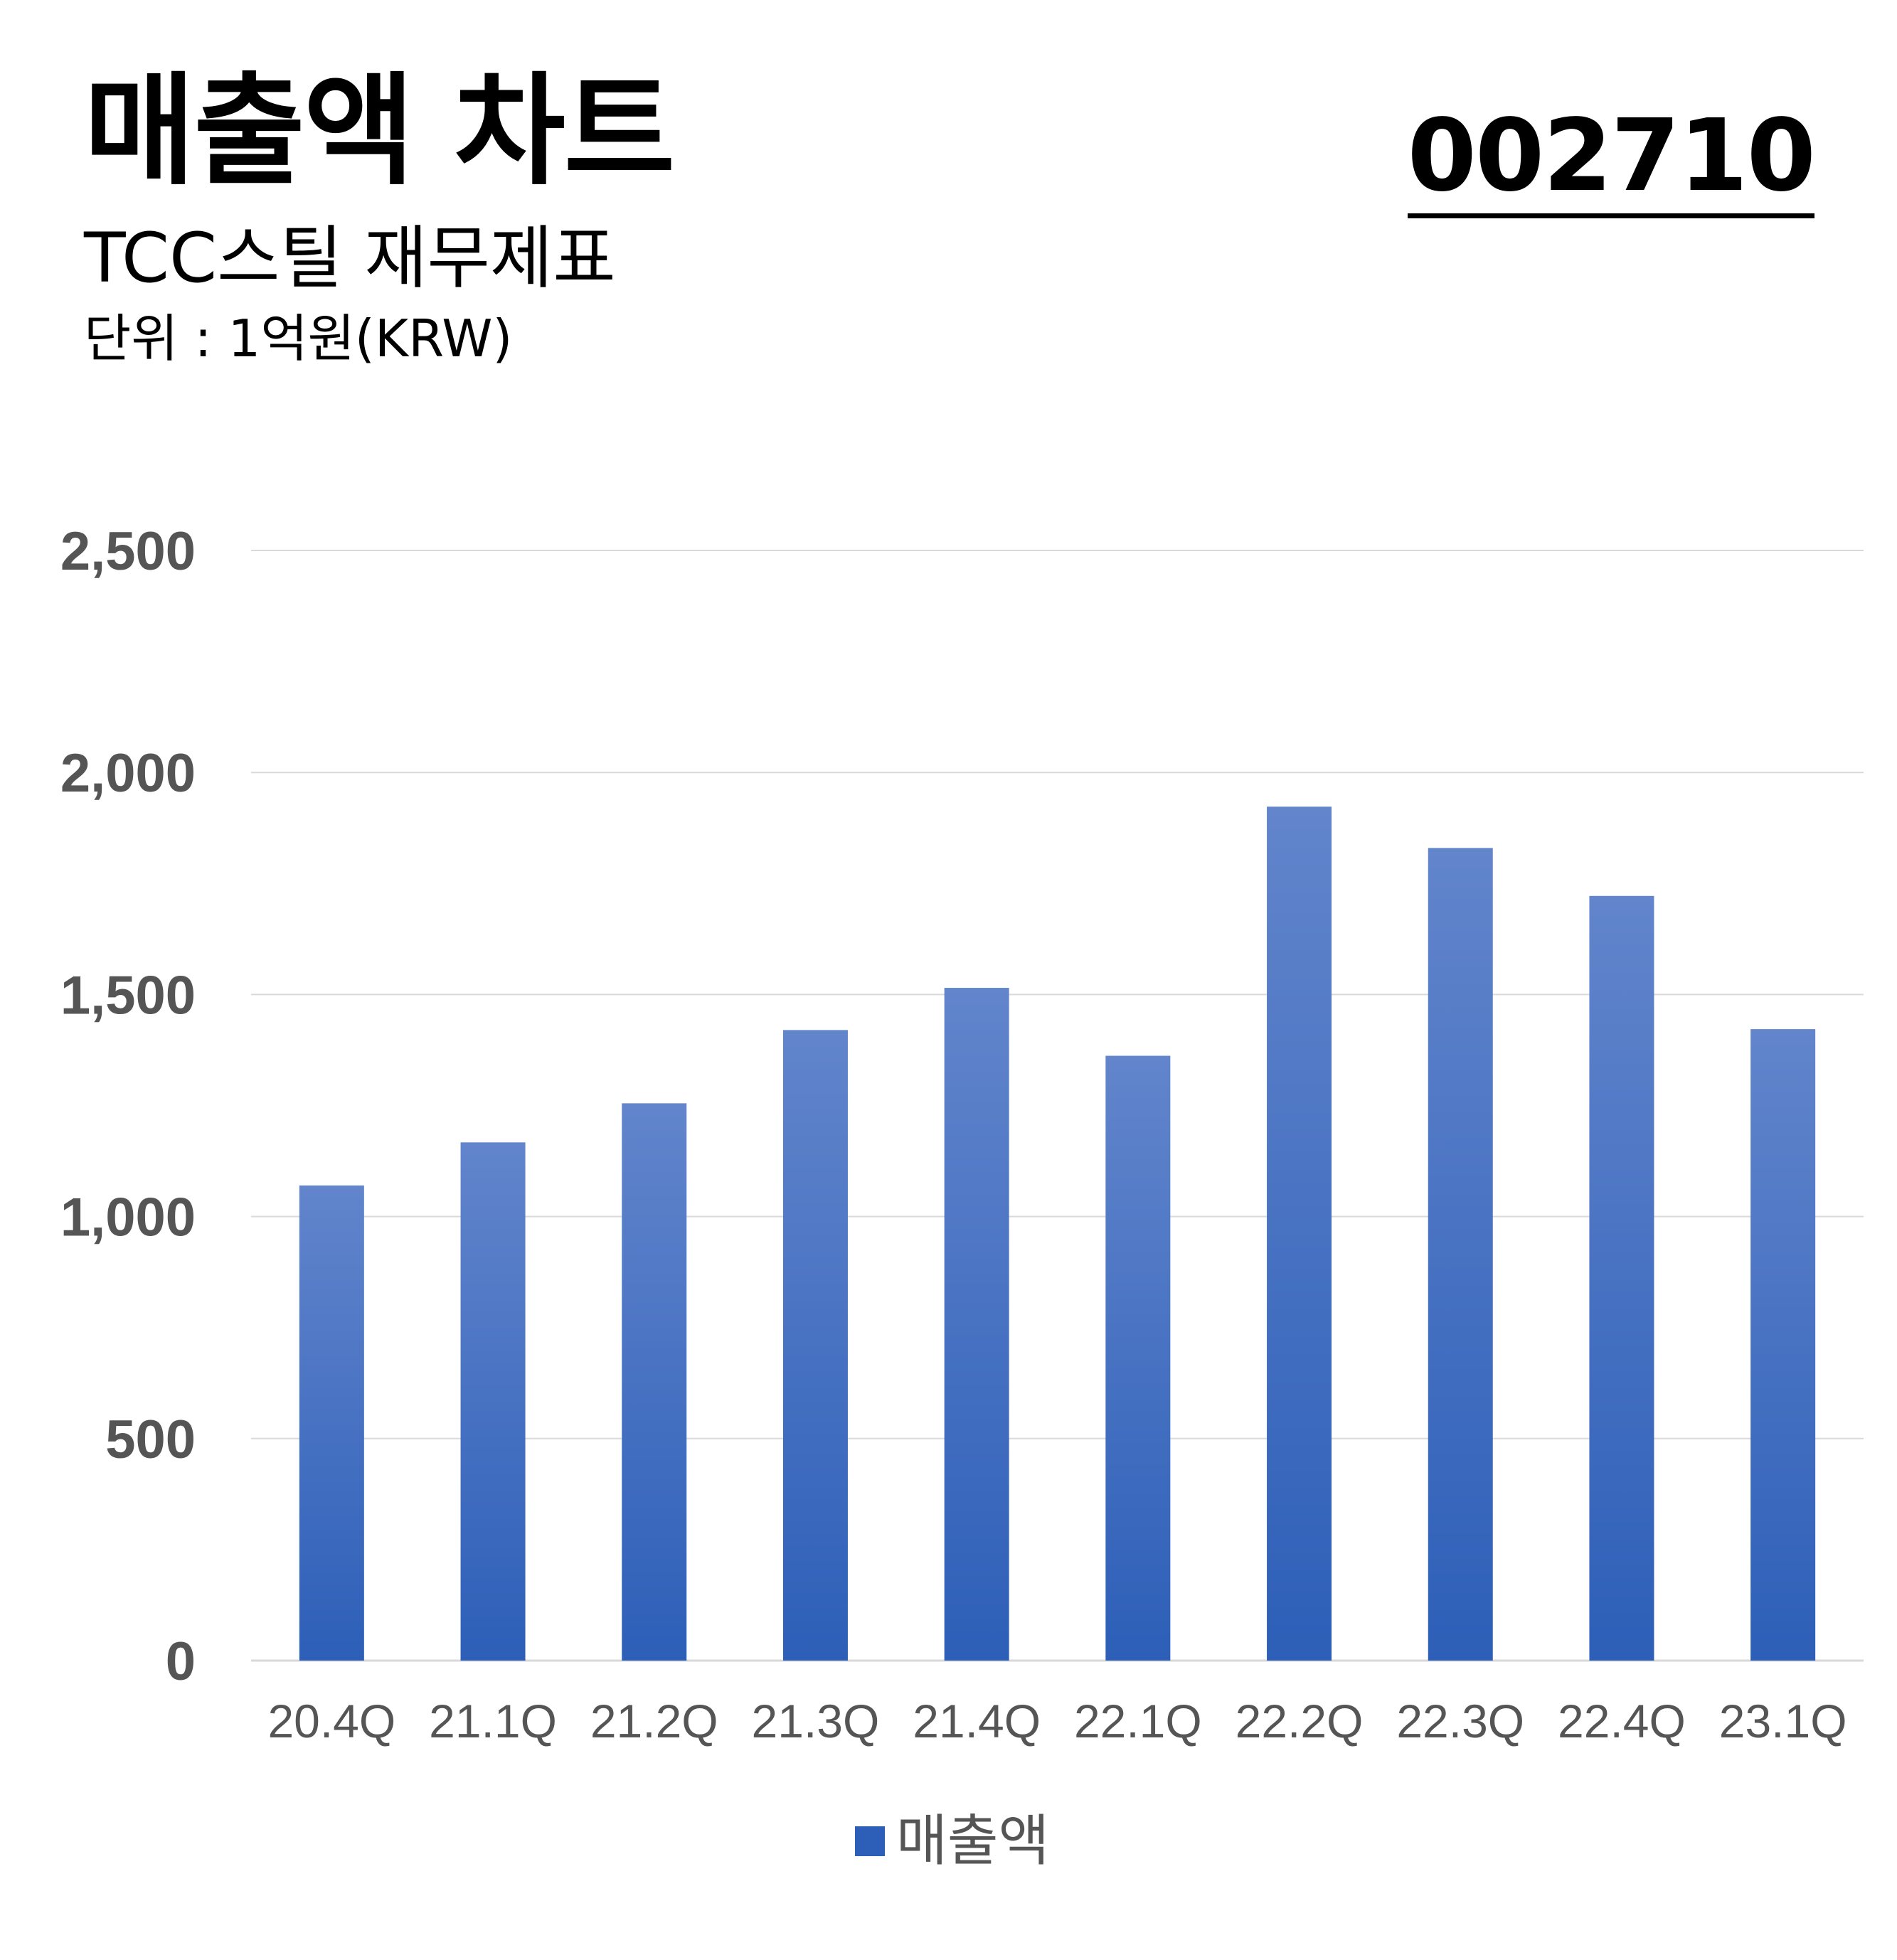  What do you see at coordinates (816, 1721) in the screenshot?
I see `x-tick-label: 21.3Q` at bounding box center [816, 1721].